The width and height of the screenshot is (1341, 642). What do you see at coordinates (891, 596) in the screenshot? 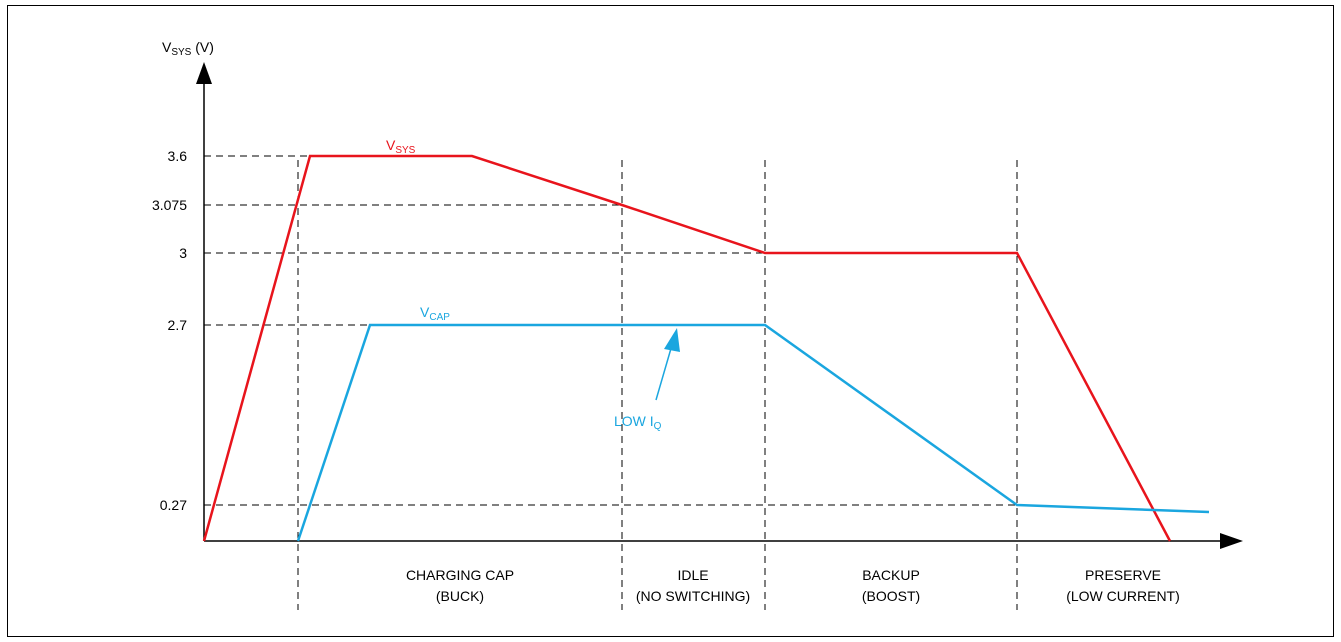
I see `phase-sub-backup: (BOOST)` at bounding box center [891, 596].